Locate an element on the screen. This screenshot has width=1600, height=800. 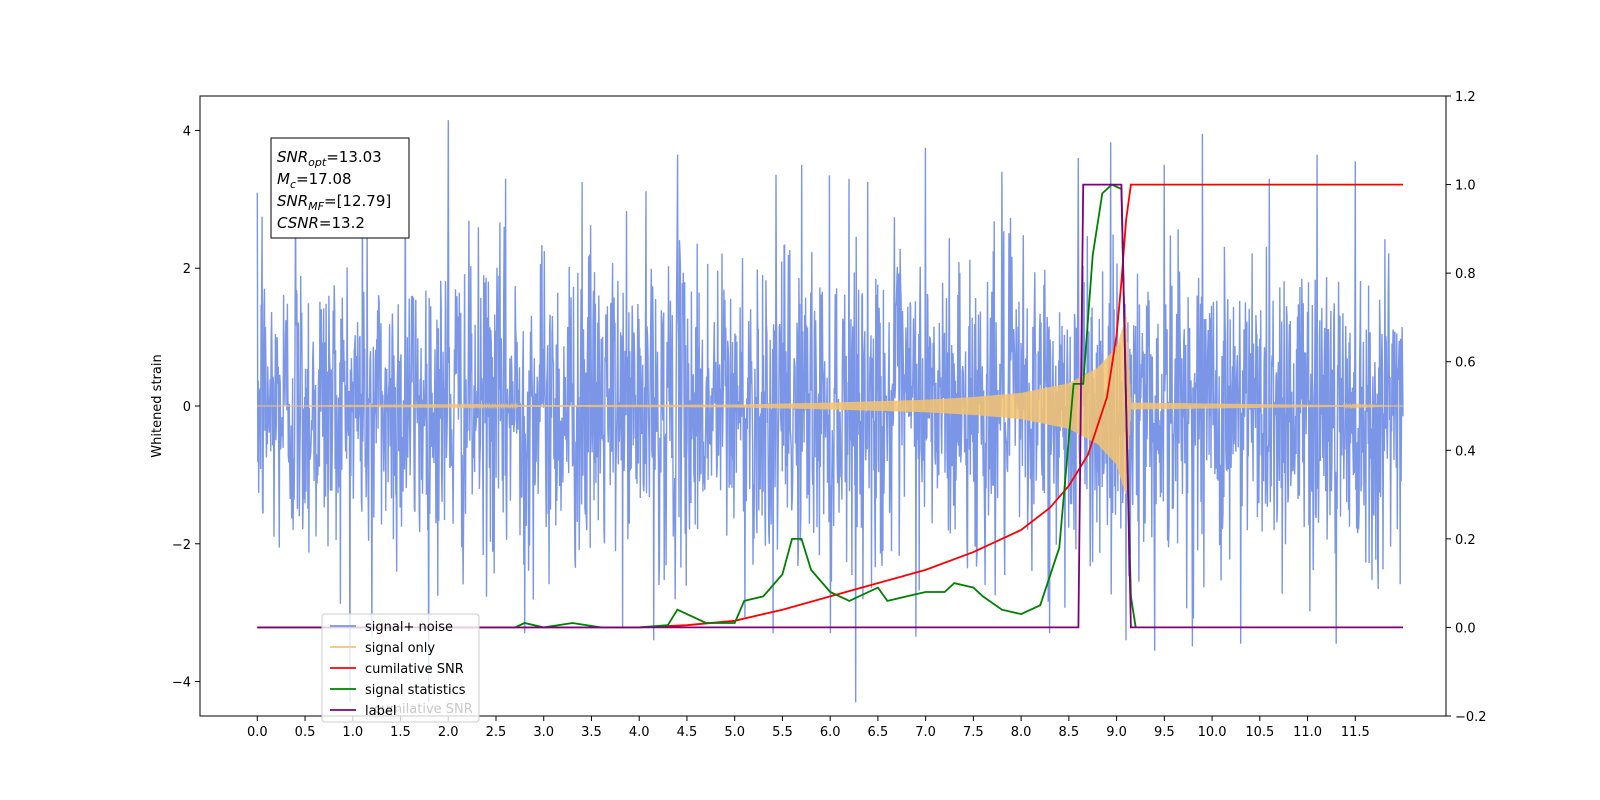
x-tick-label: 0.0 is located at coordinates (257, 732).